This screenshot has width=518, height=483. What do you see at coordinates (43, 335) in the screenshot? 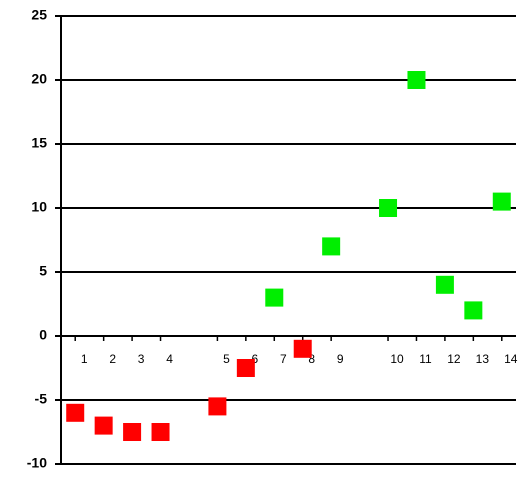
I see `y-tick-label: 0` at bounding box center [43, 335].